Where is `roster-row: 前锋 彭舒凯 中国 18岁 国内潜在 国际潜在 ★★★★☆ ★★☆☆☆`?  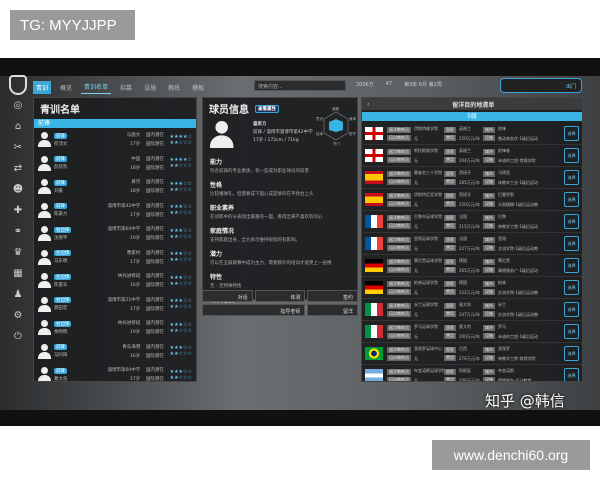 roster-row: 前锋 彭舒凯 中国 18岁 国内潜在 国际潜在 ★★★★☆ ★★☆☆☆ is located at coordinates (115, 164).